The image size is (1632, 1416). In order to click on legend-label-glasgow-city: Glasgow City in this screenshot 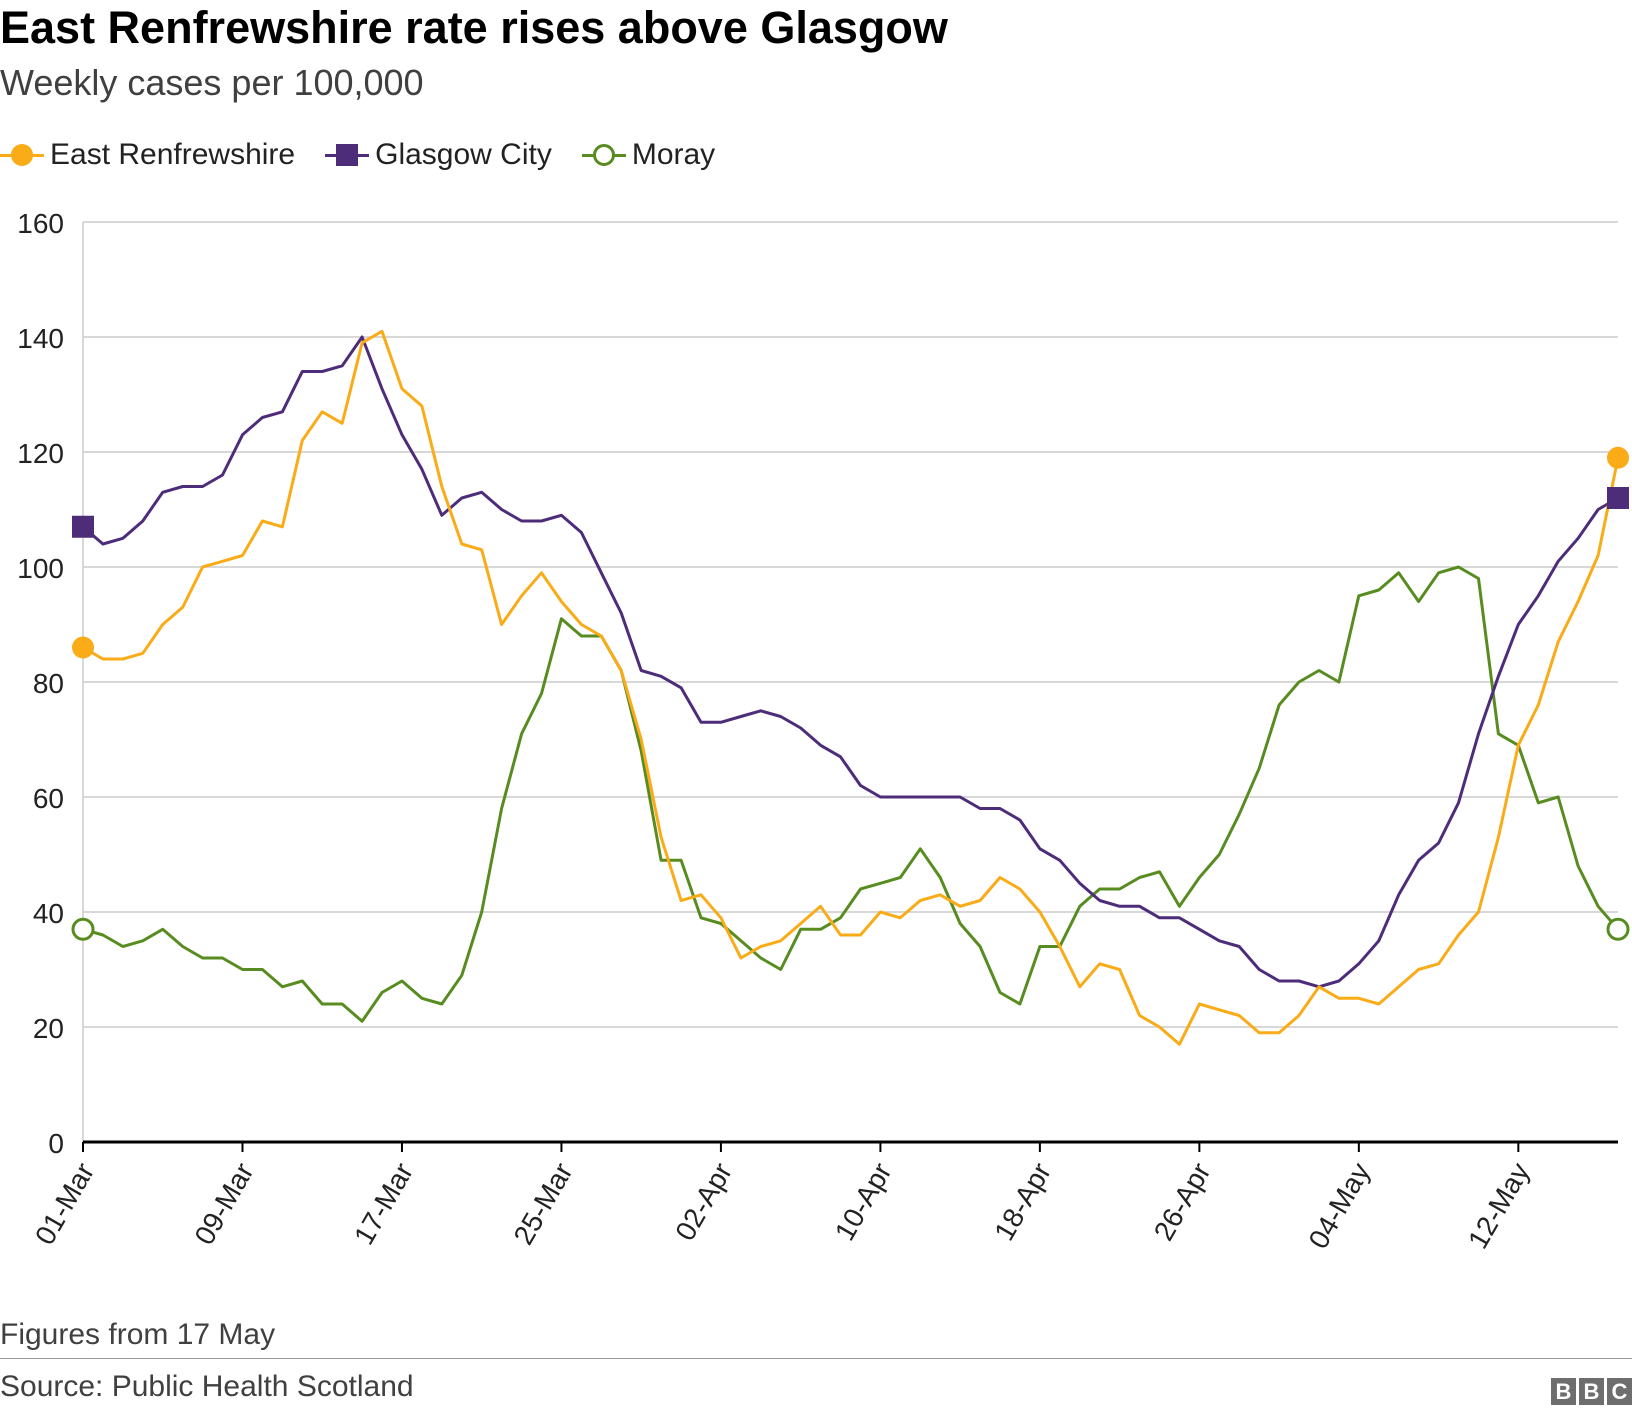, I will do `click(463, 154)`.